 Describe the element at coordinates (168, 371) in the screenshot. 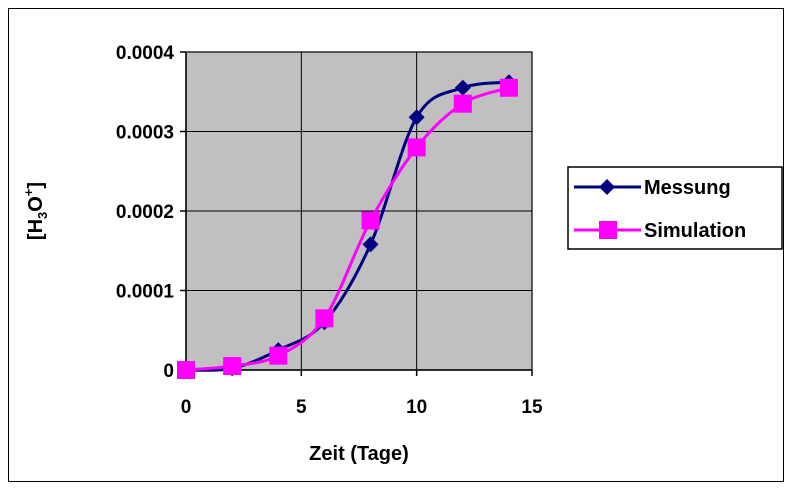

I see `y-tick-label: 0` at that location.